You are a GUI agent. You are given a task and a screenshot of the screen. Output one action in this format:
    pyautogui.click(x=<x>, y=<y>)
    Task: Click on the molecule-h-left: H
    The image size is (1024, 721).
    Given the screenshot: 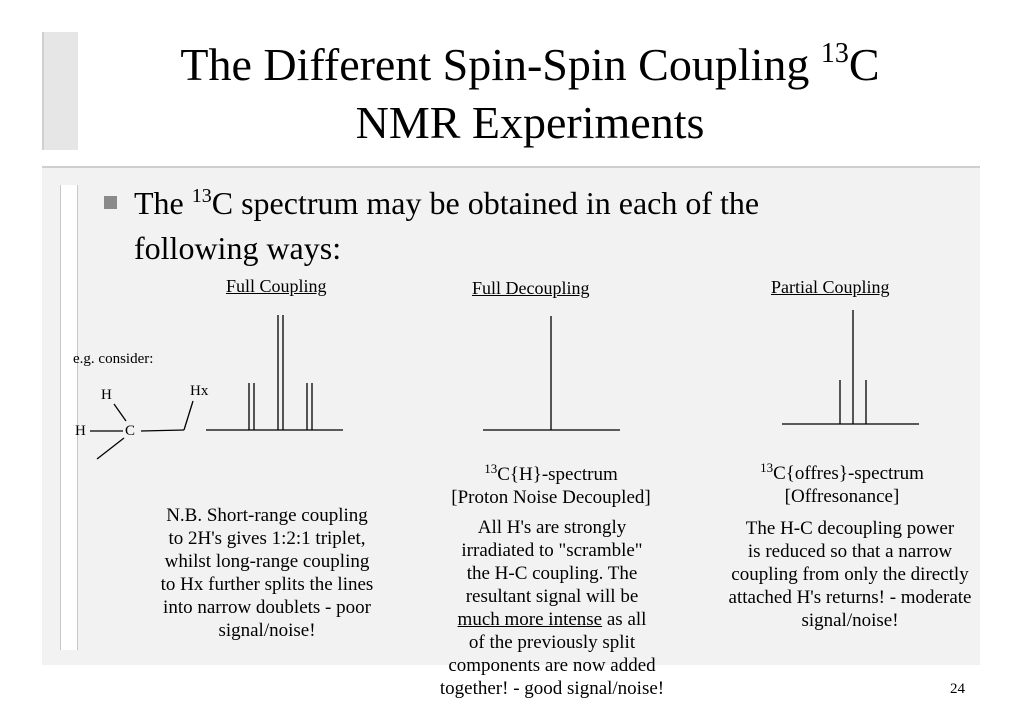 What is the action you would take?
    pyautogui.click(x=80, y=431)
    